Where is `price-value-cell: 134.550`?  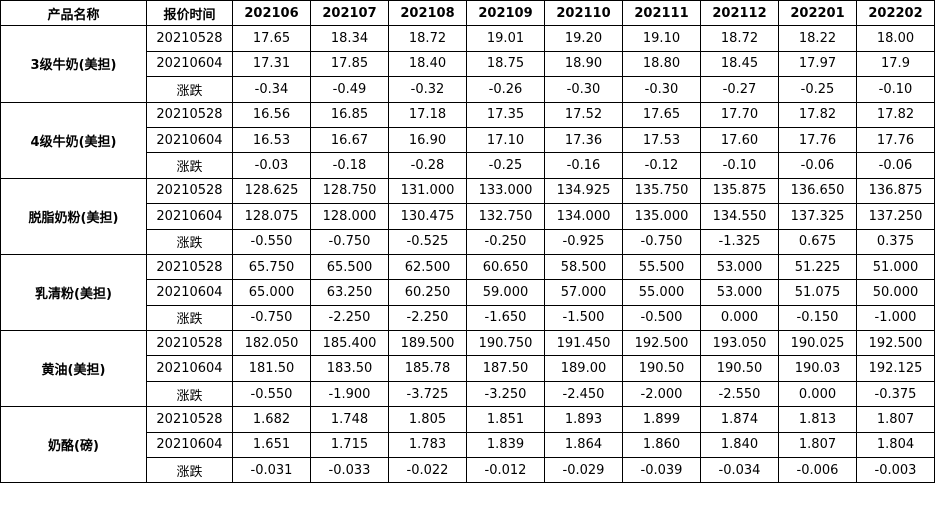 price-value-cell: 134.550 is located at coordinates (739, 216).